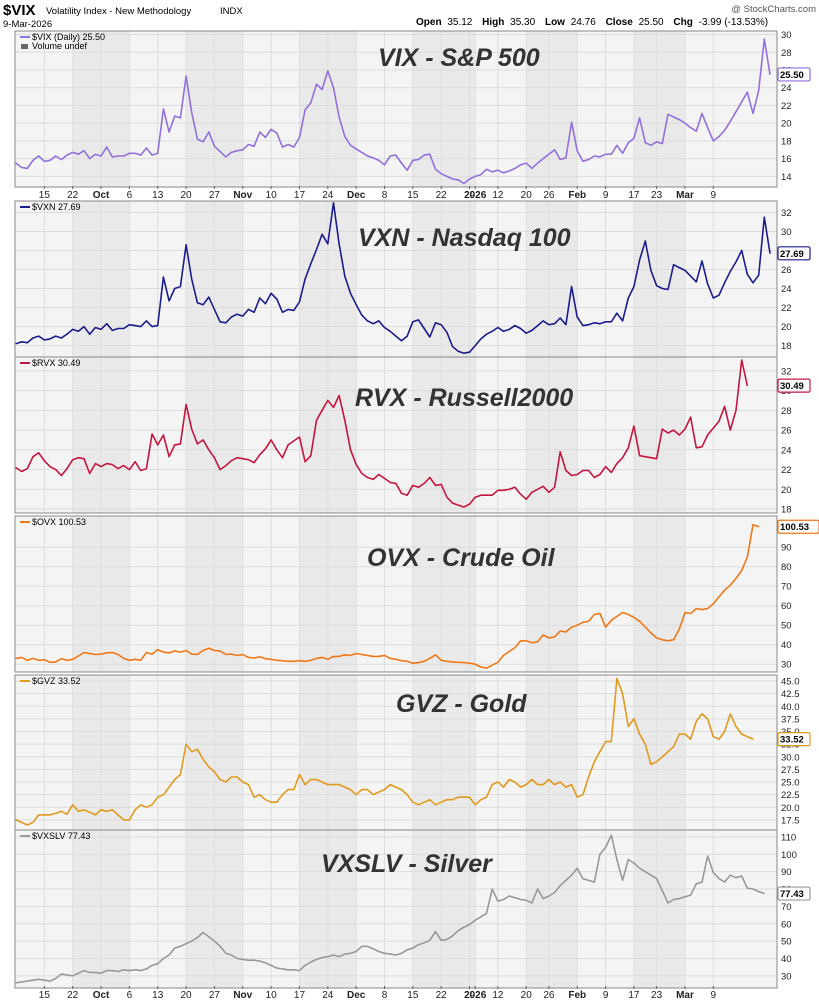 The height and width of the screenshot is (1003, 819). I want to click on x-tick-label: 15, so click(45, 995).